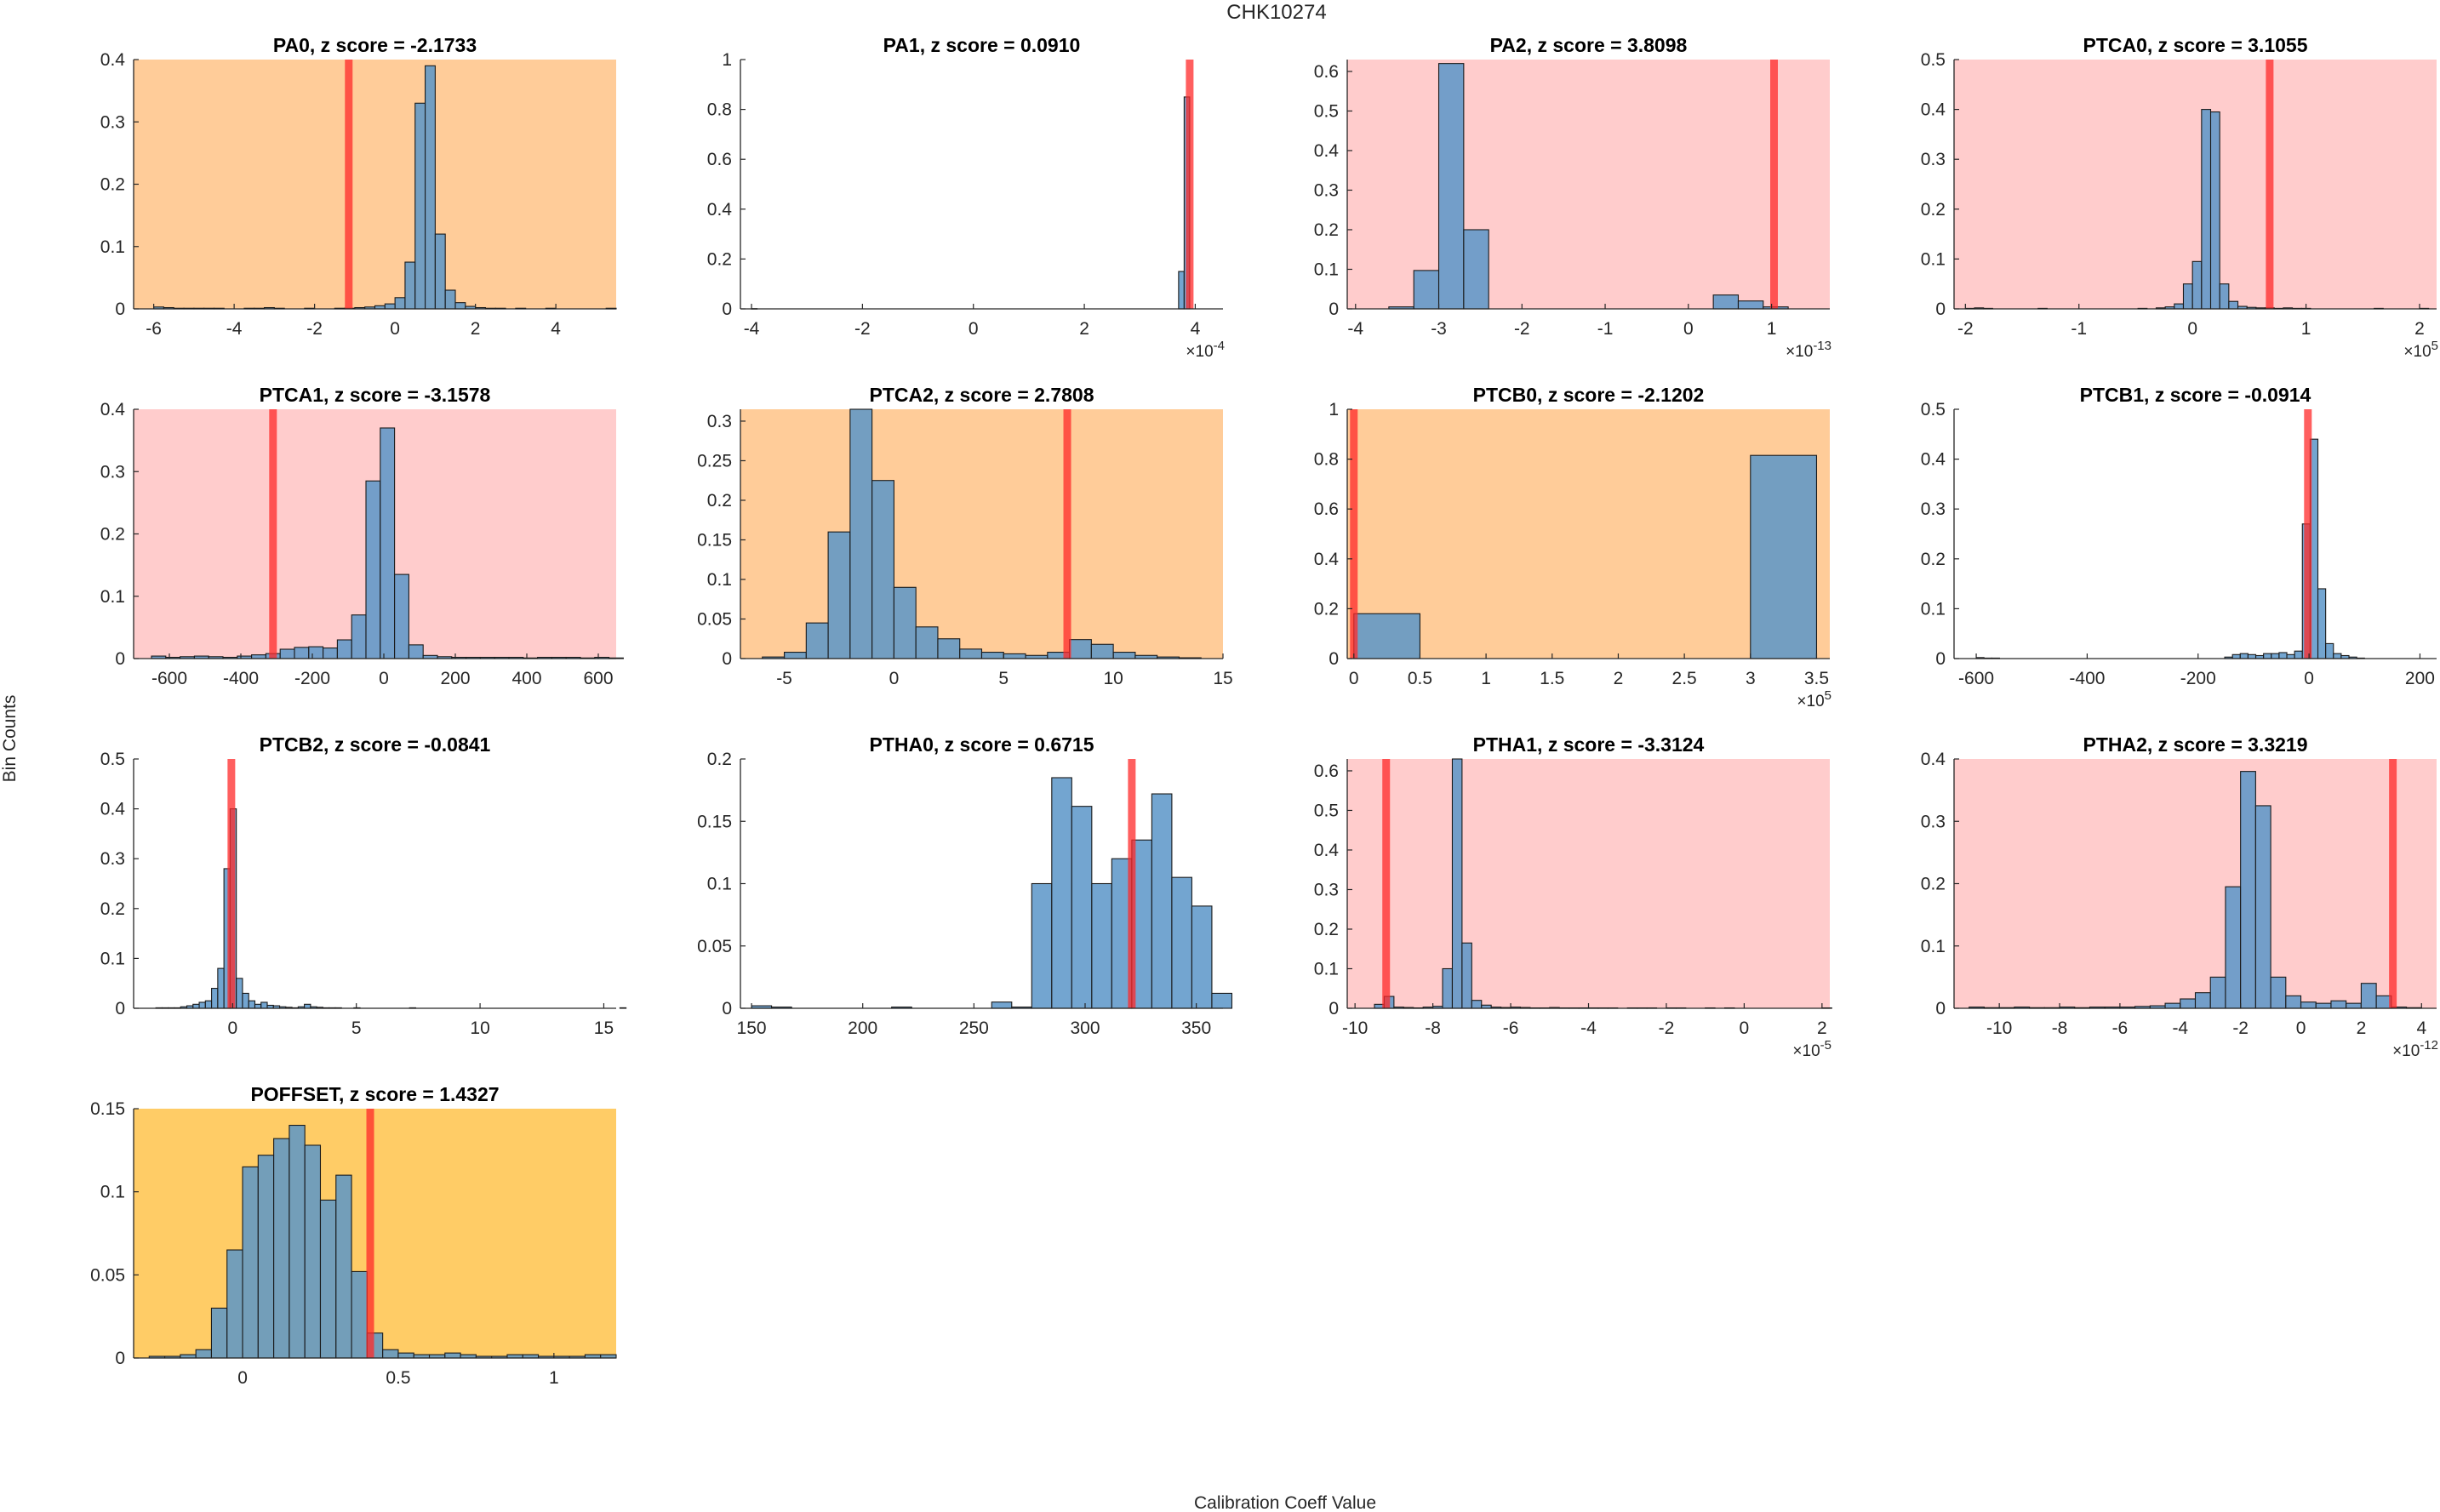 The height and width of the screenshot is (1512, 2440). I want to click on x-exponent-power: -12, so click(2429, 1045).